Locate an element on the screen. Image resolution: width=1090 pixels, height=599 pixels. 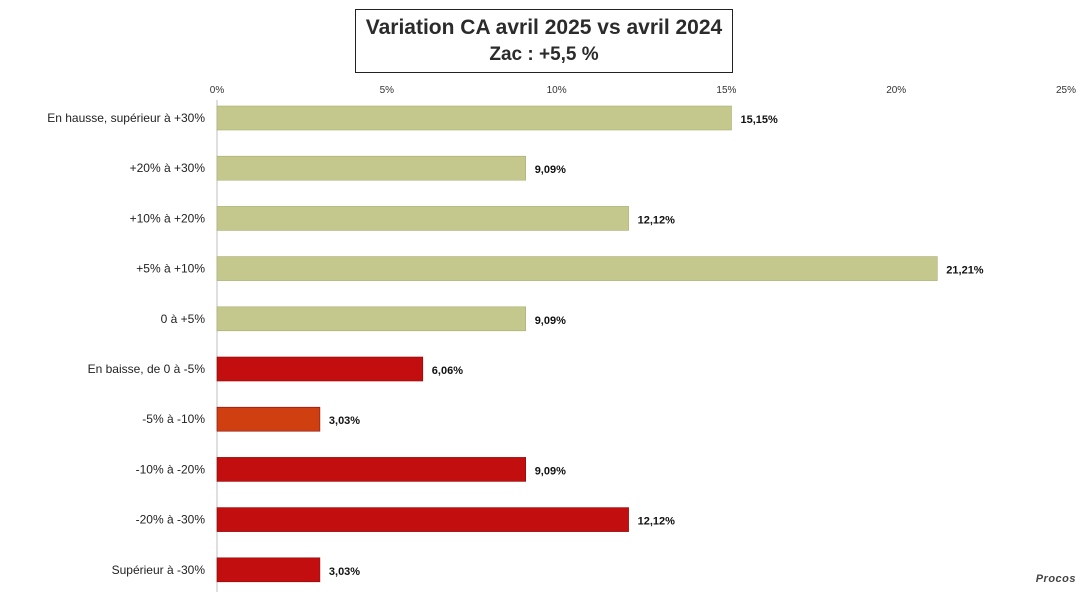
category-label: Supérieur à -30% is located at coordinates (159, 570).